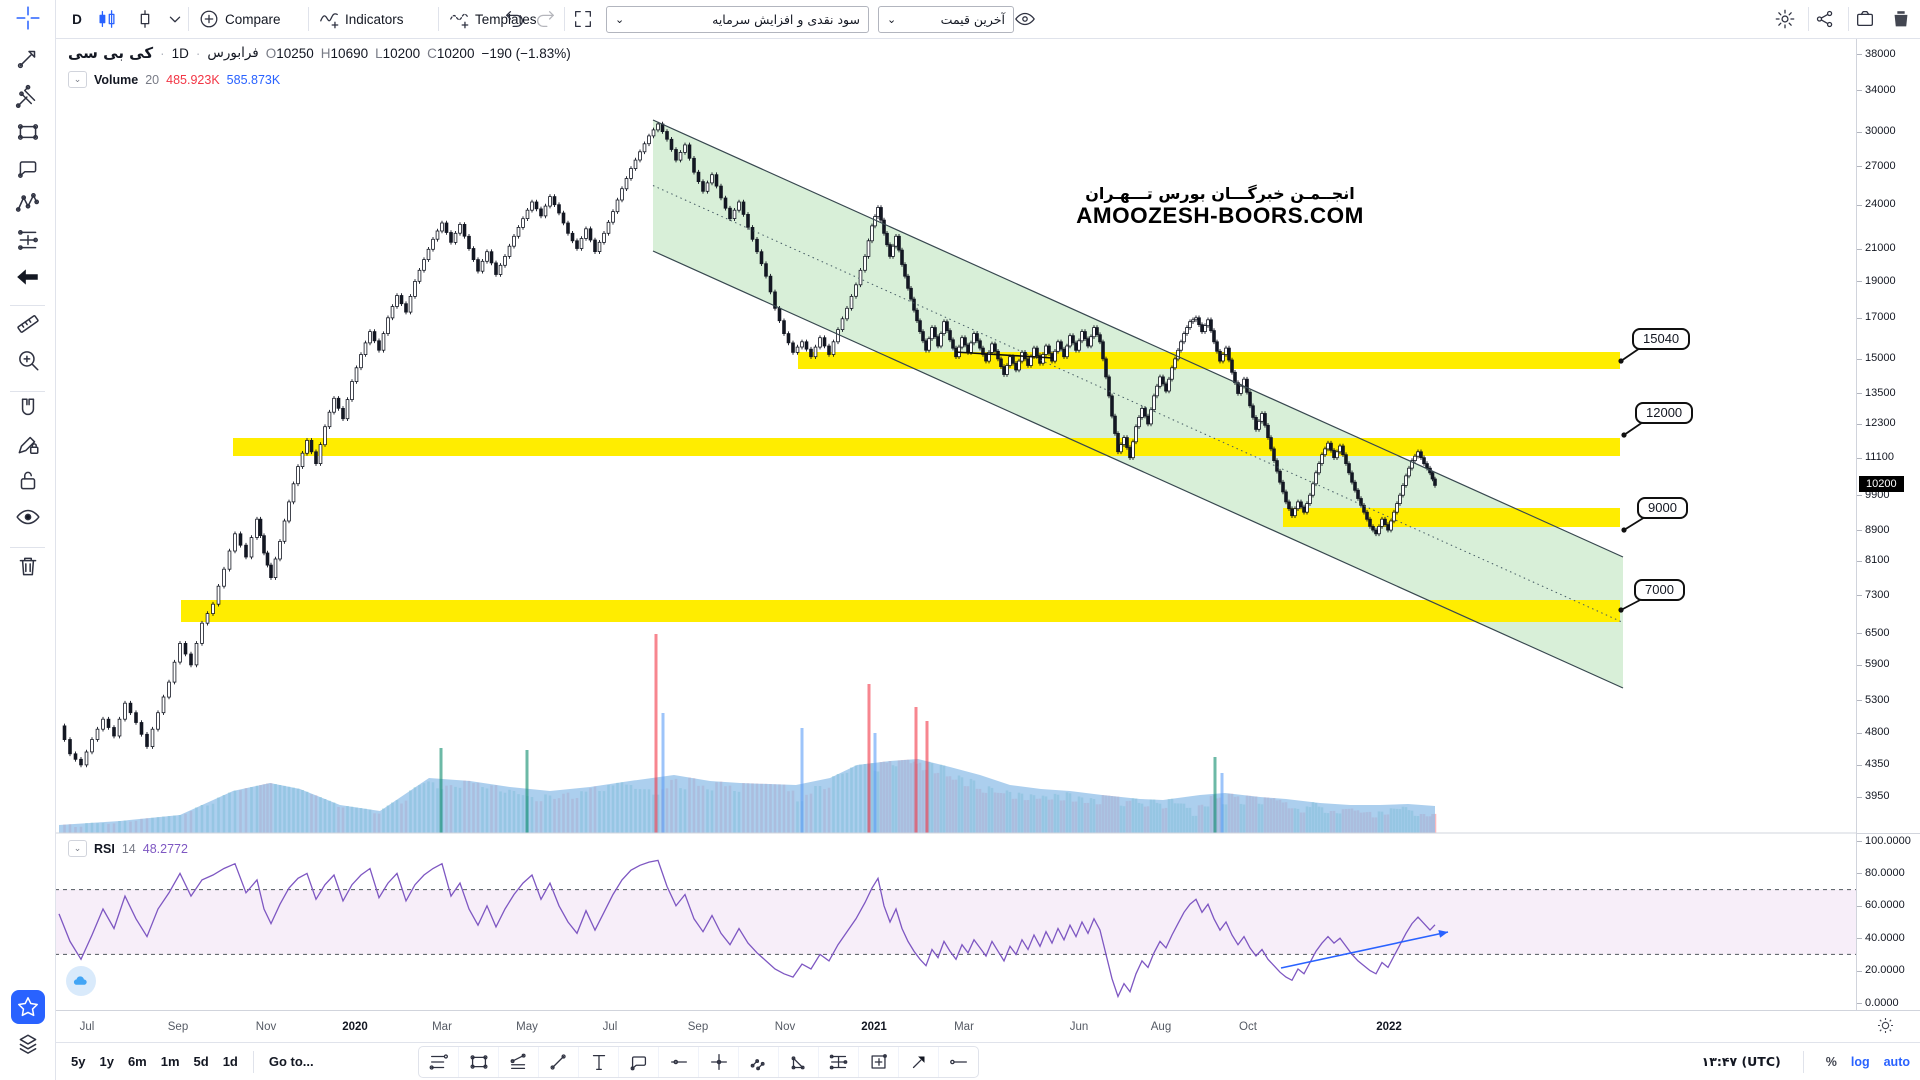 This screenshot has height=1080, width=1920. I want to click on range-5y: 5y, so click(78, 1061).